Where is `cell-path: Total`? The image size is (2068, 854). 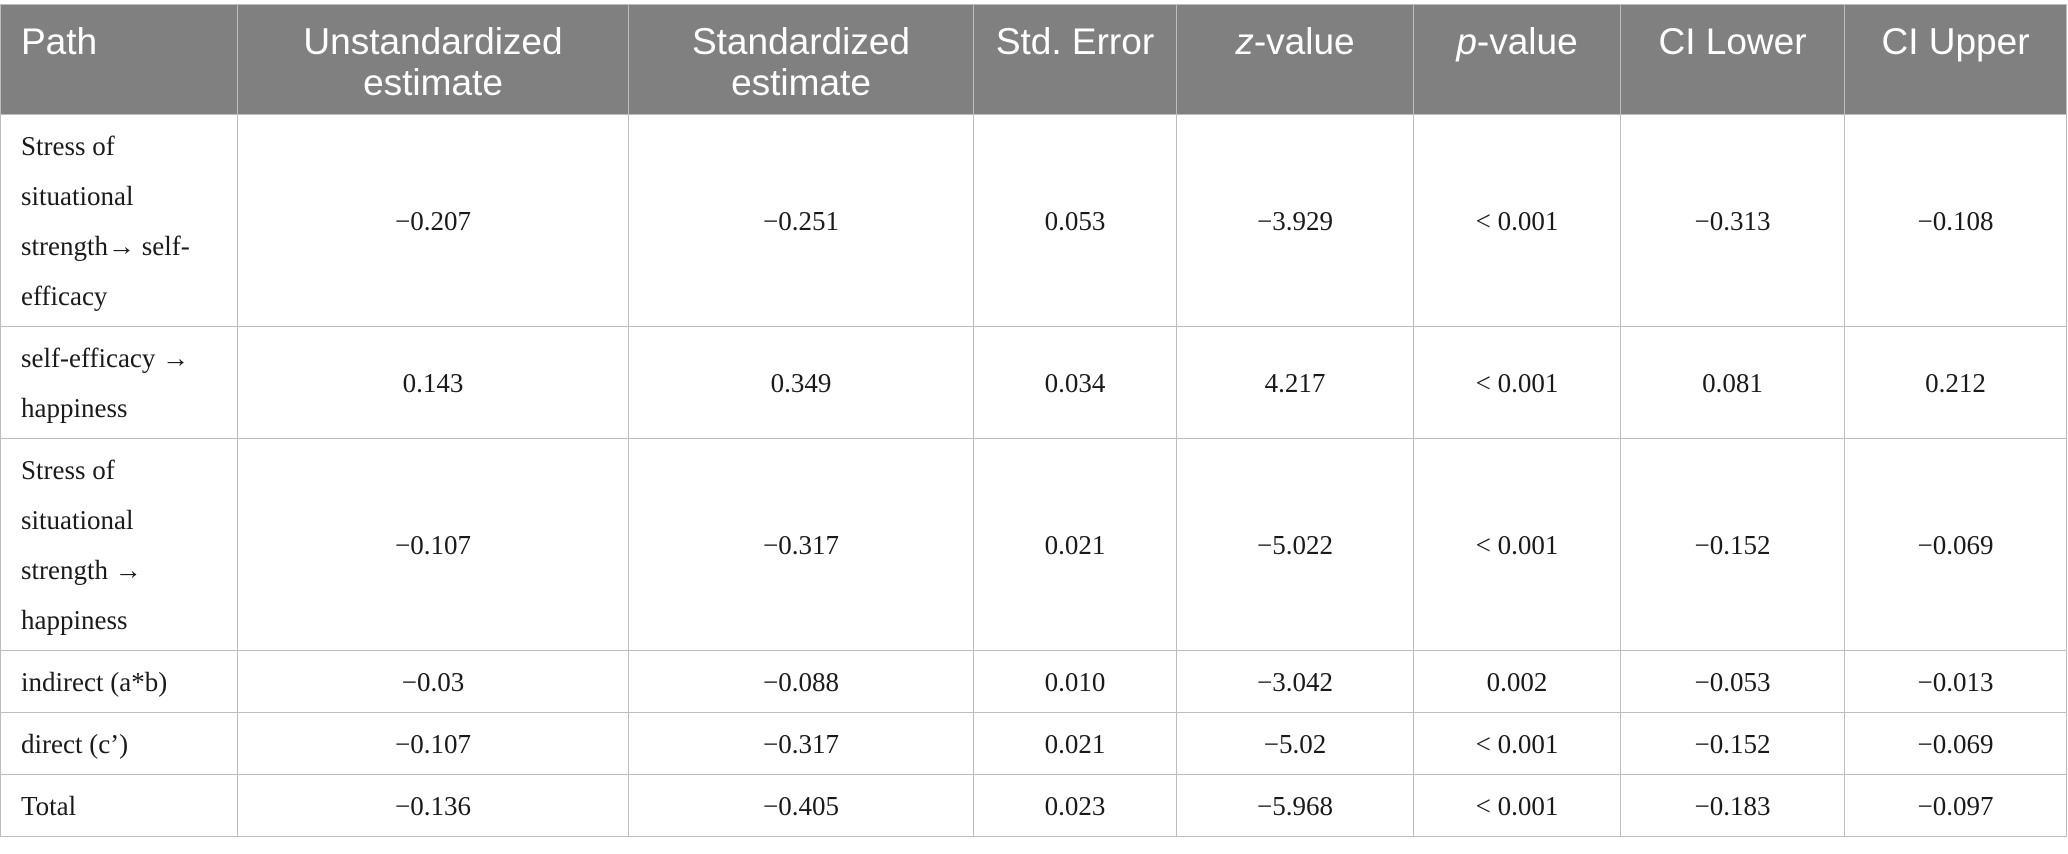
cell-path: Total is located at coordinates (119, 805).